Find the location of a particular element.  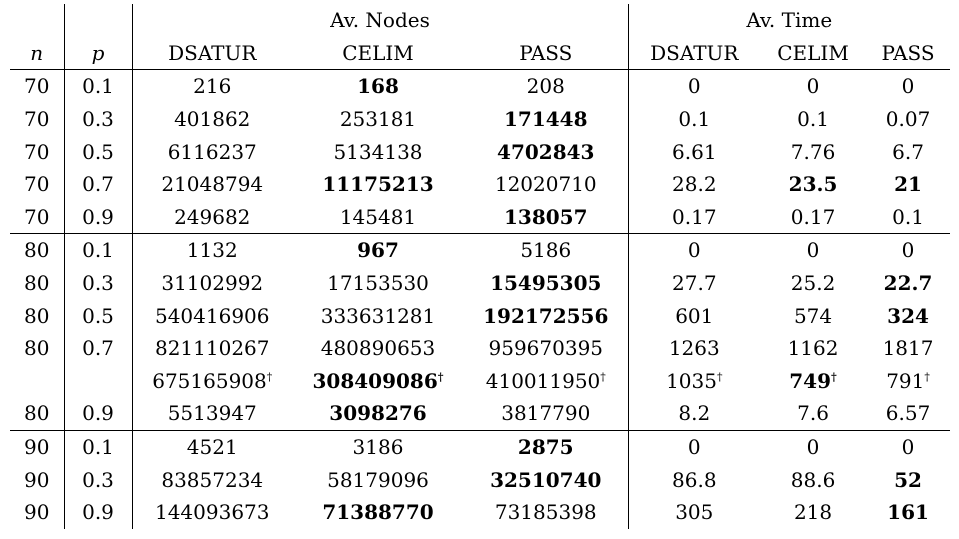

cell-time-dsatur: 86.8 is located at coordinates (694, 479).